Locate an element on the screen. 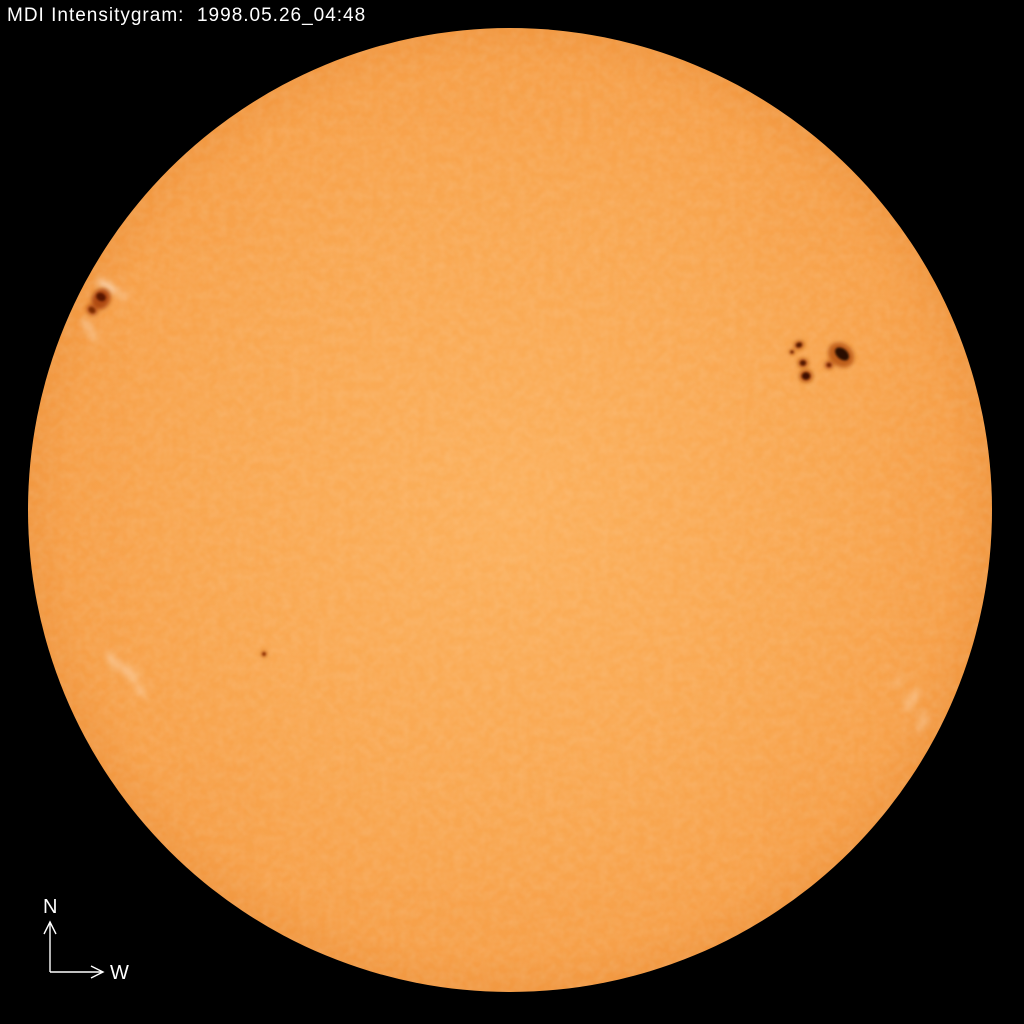 This screenshot has height=1024, width=1024. group-spot-c-umbra is located at coordinates (803, 363).